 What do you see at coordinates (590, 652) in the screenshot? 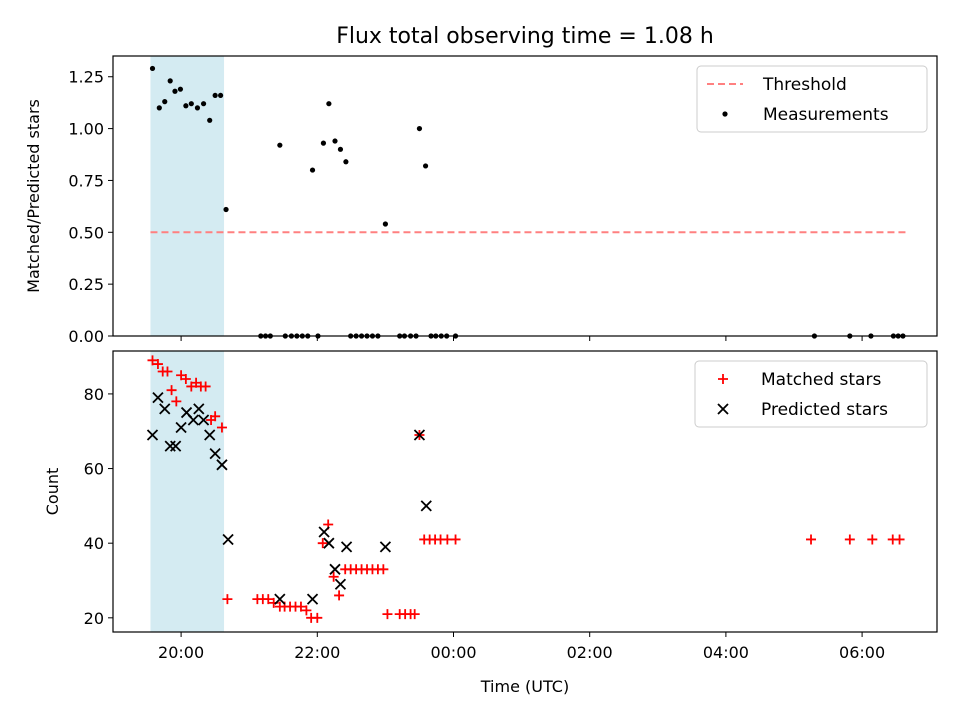
I see `x-tick-label: 02:00` at bounding box center [590, 652].